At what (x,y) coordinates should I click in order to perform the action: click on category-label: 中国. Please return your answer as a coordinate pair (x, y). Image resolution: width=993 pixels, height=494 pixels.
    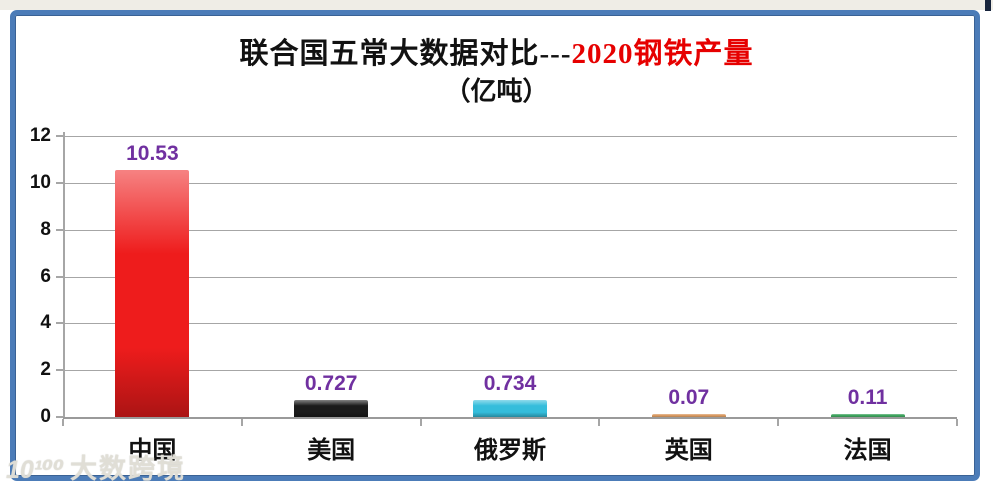
    Looking at the image, I should click on (152, 451).